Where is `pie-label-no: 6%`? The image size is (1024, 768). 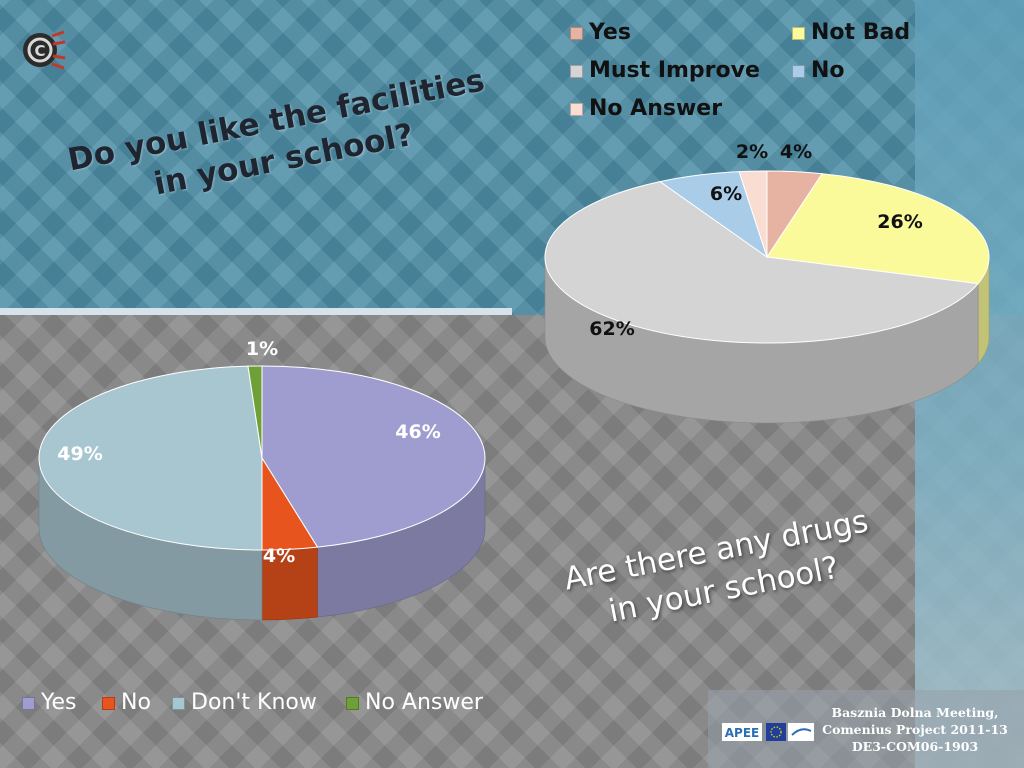
pie-label-no: 6% is located at coordinates (726, 194).